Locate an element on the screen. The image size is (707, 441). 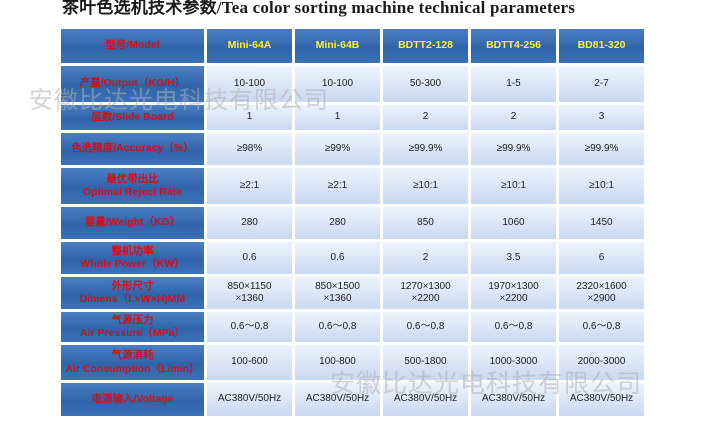
parameter-label-cell: 色选精度/Accuracy（%） is located at coordinates (132, 149).